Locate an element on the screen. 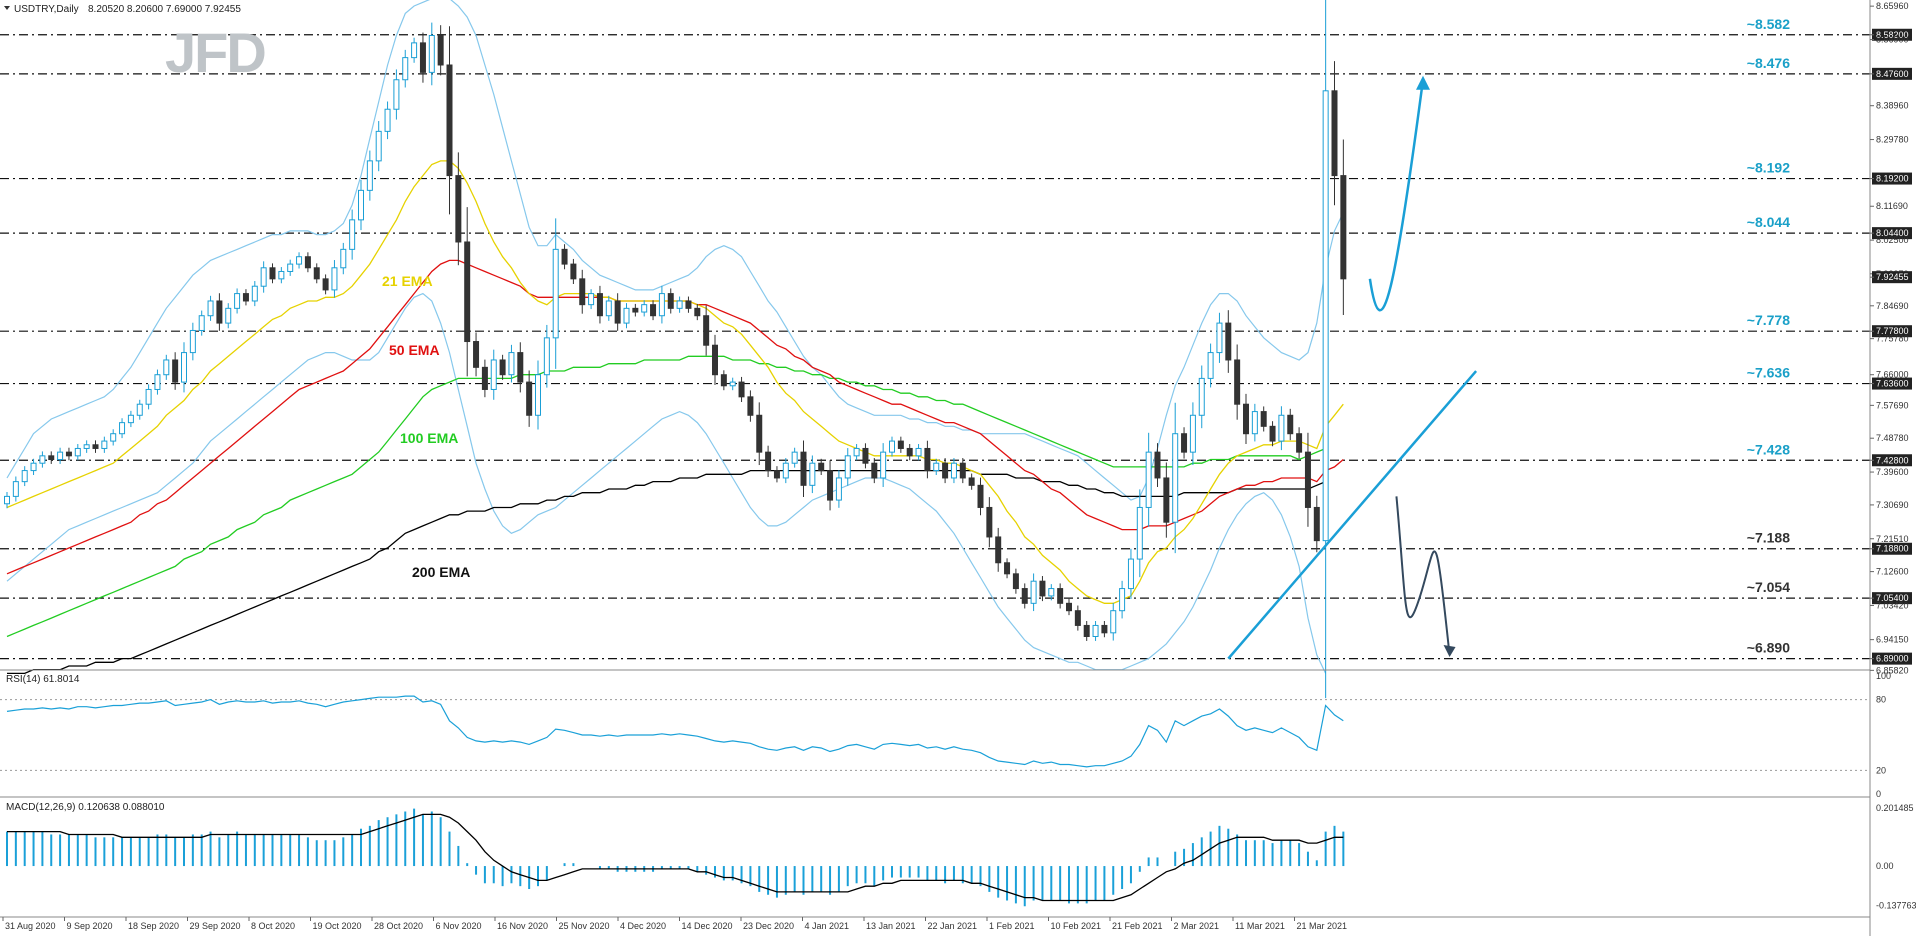  macd-tick-label: 0.00 is located at coordinates (1885, 866).